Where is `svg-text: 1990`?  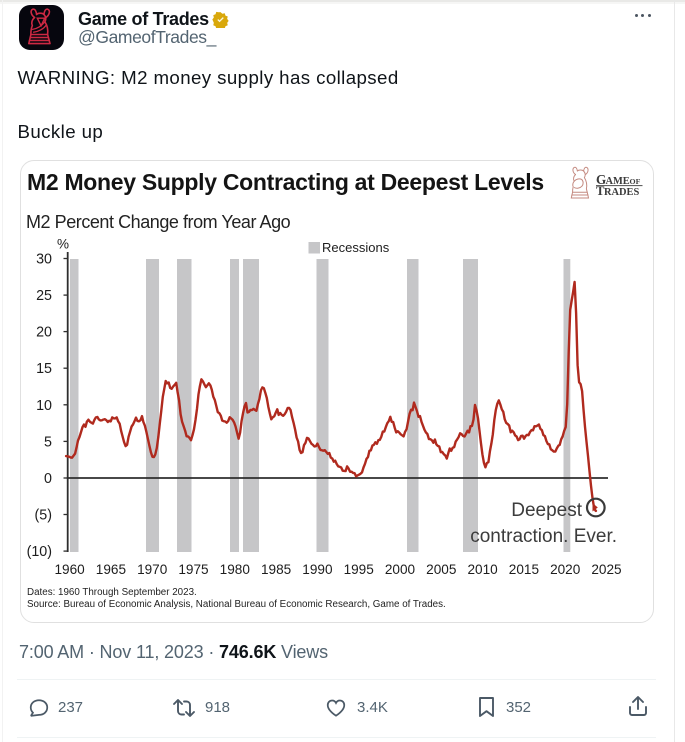
svg-text: 1990 is located at coordinates (317, 569).